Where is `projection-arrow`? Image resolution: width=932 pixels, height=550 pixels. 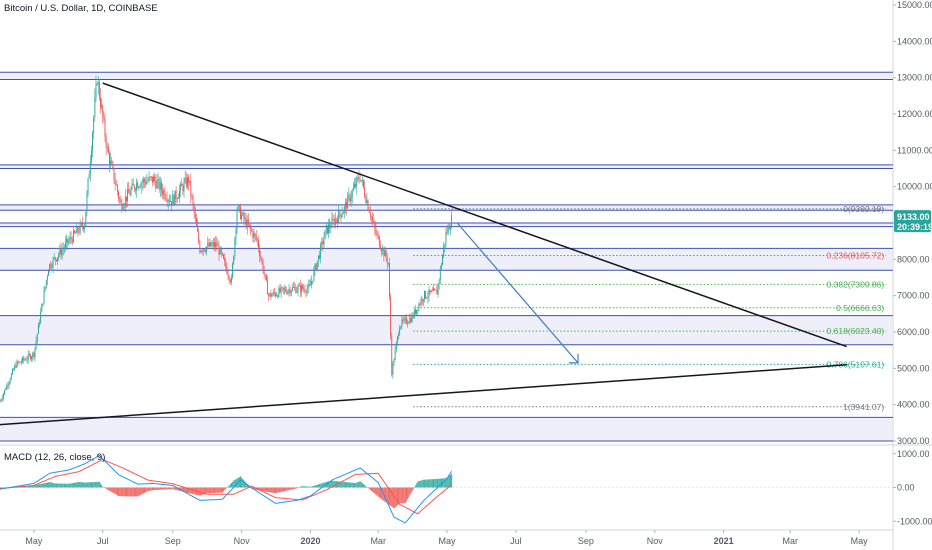 projection-arrow is located at coordinates (517, 293).